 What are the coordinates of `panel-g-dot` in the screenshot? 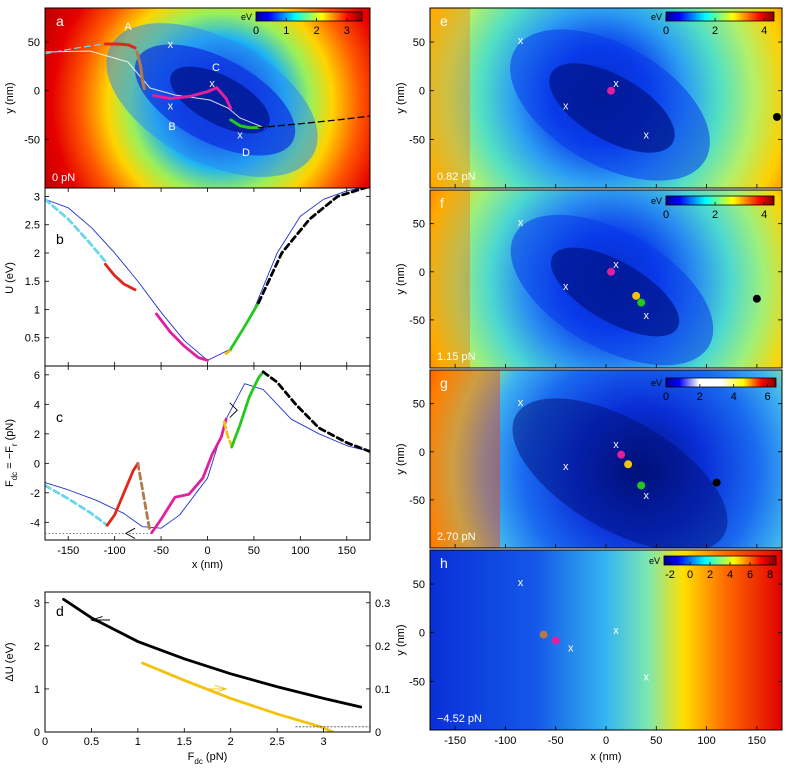 It's located at (716, 482).